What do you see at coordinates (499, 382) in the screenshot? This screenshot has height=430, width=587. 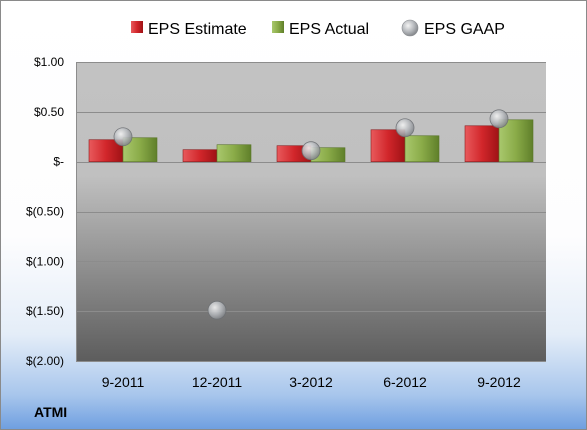 I see `x-tick-label: 9-2012` at bounding box center [499, 382].